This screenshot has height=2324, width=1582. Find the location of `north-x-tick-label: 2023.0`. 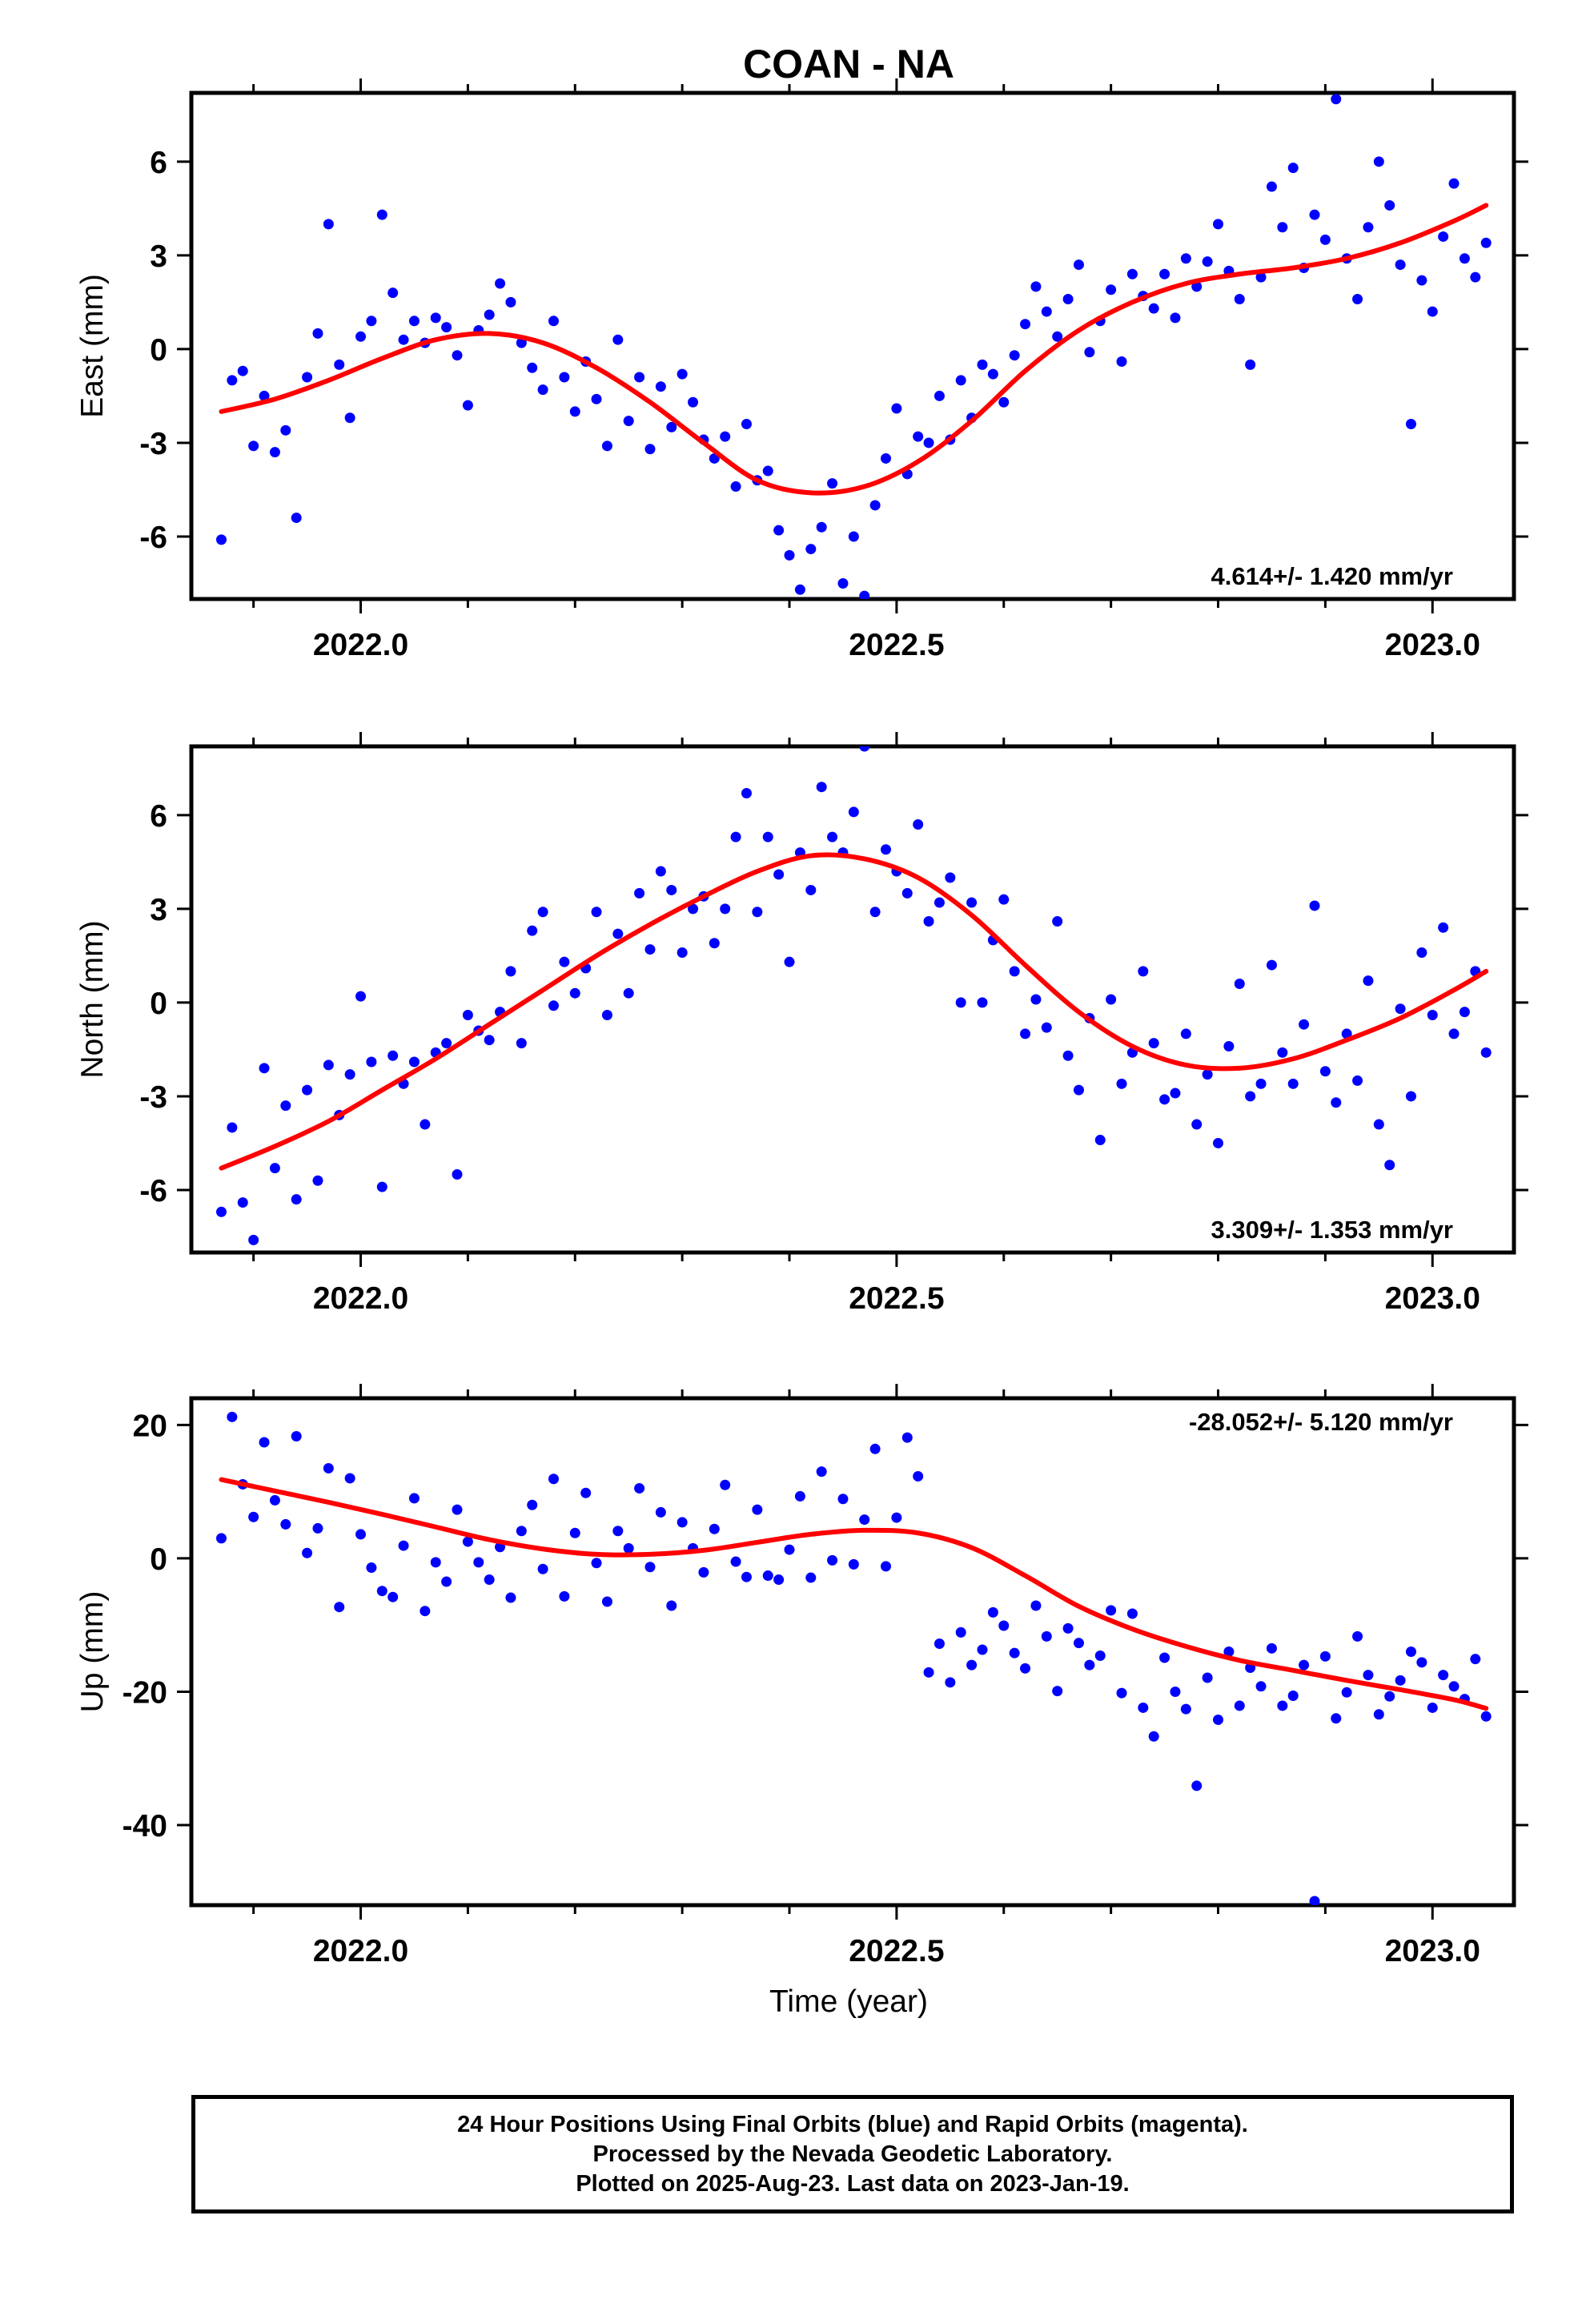

north-x-tick-label: 2023.0 is located at coordinates (1433, 1298).